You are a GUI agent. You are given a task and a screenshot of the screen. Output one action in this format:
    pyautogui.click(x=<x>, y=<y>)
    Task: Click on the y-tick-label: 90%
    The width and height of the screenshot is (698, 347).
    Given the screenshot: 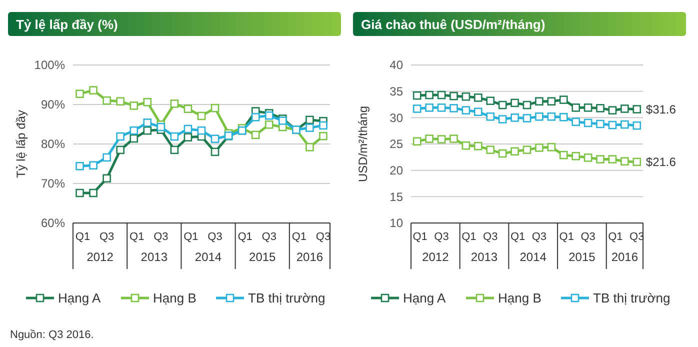 What is the action you would take?
    pyautogui.click(x=53, y=105)
    